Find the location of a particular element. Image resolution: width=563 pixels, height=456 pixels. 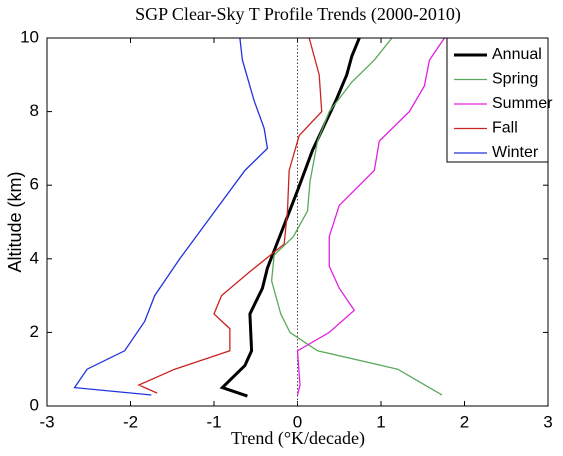

y-tick-label: 4 is located at coordinates (34, 257).